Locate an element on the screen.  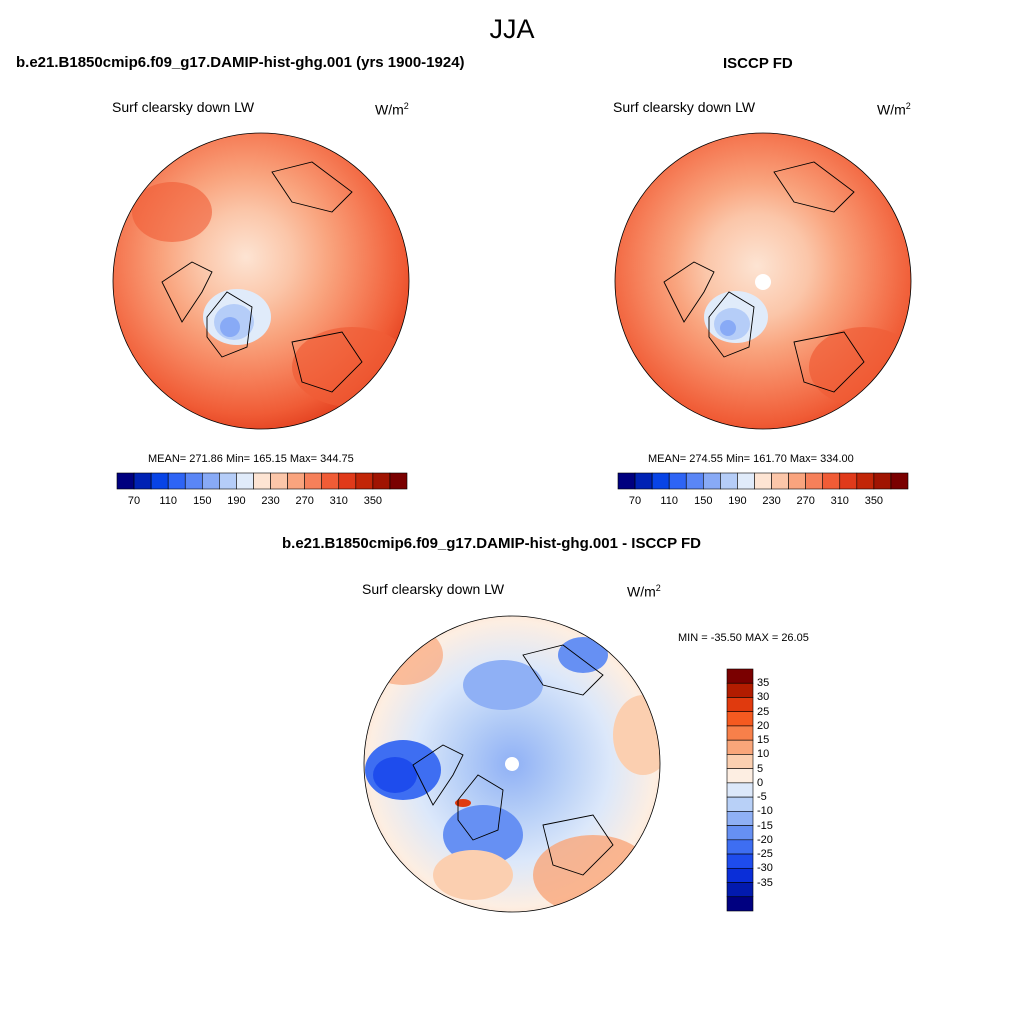
panel-b-colorbar is located at coordinates (763, 481).